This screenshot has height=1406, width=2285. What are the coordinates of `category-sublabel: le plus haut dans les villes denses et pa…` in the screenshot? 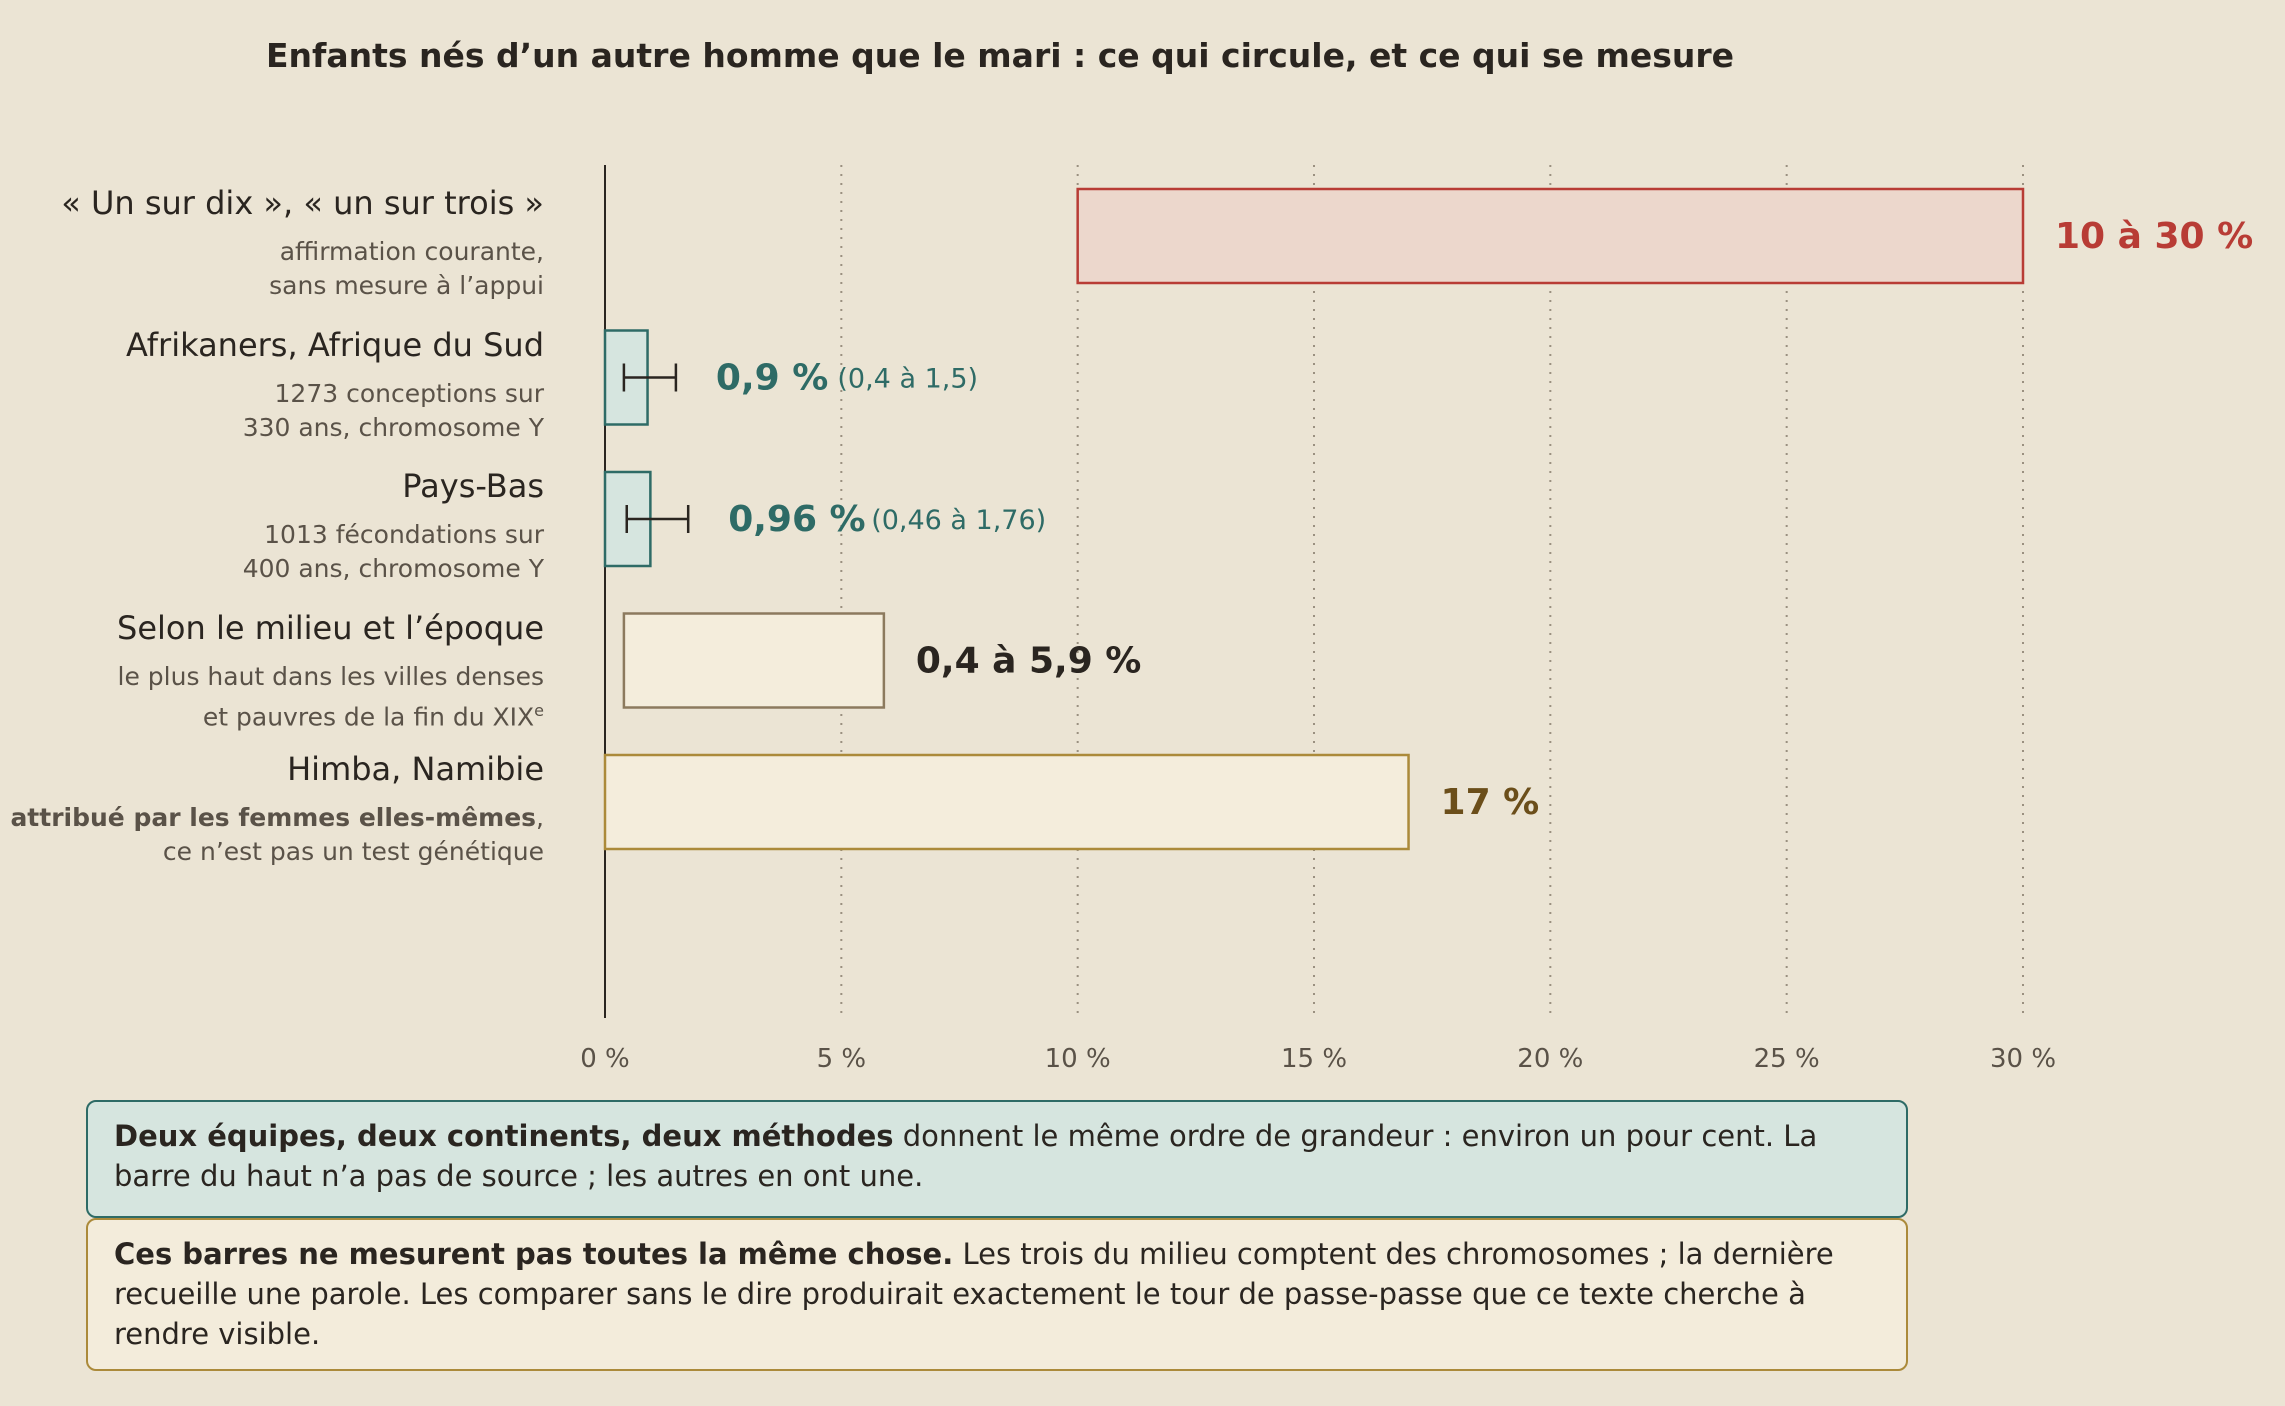 It's located at (330, 696).